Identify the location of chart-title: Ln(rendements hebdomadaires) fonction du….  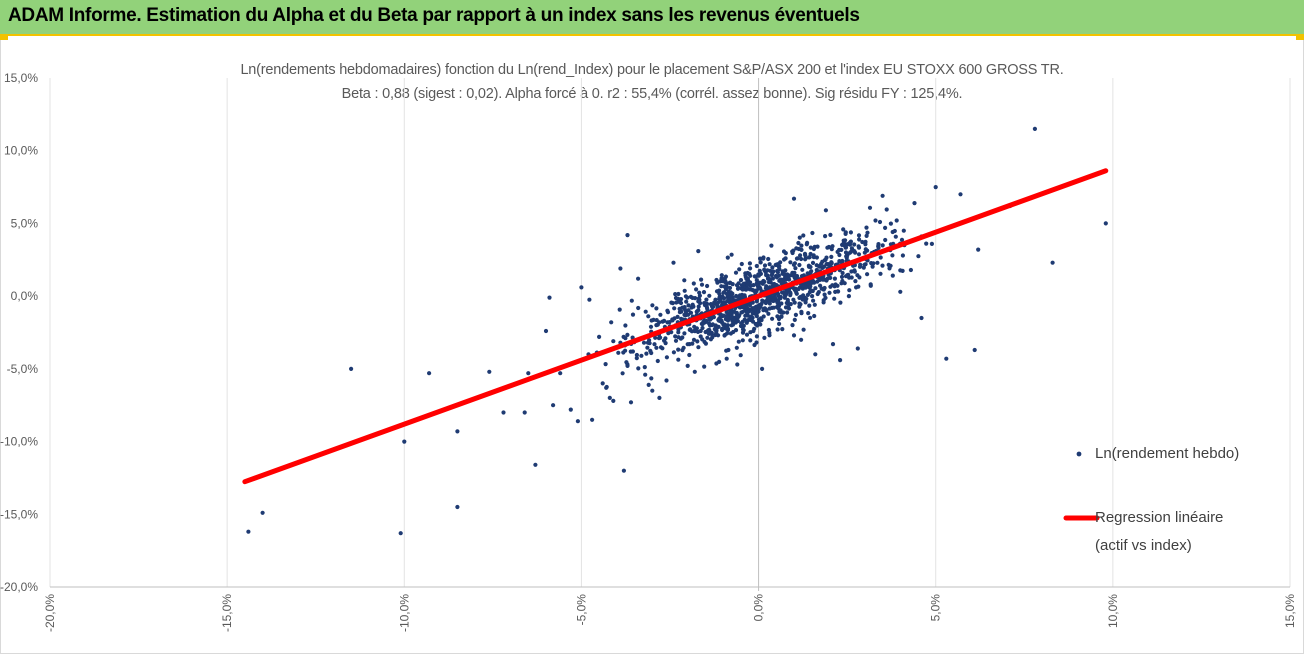
(652, 70).